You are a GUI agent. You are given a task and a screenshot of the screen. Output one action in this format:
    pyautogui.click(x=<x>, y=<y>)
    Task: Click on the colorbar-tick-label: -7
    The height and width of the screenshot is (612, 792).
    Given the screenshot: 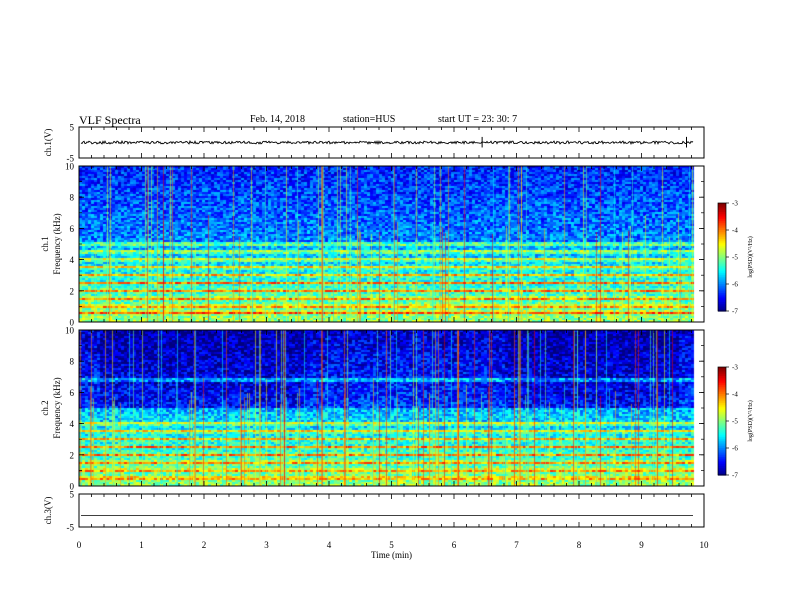 What is the action you would take?
    pyautogui.click(x=735, y=476)
    